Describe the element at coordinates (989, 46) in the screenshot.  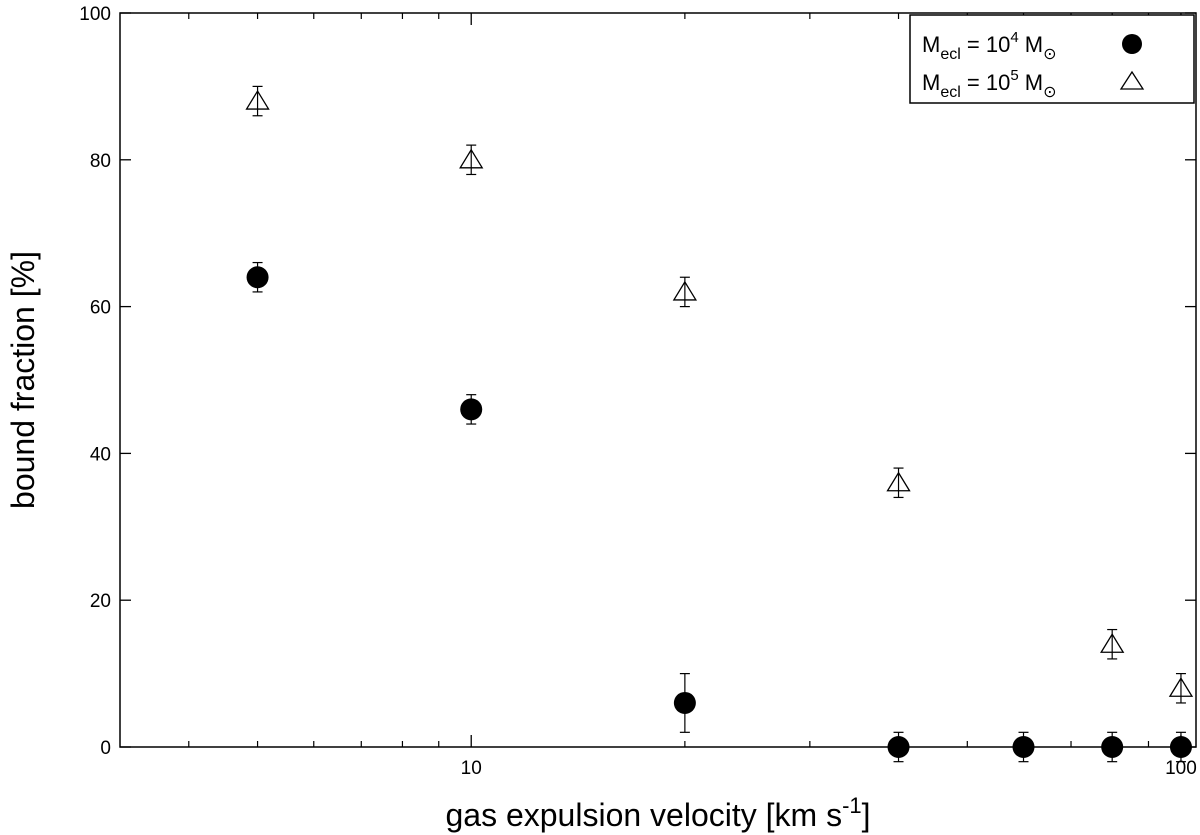
I see `legend-entry-1-label: Mecl = 104 M⊙` at that location.